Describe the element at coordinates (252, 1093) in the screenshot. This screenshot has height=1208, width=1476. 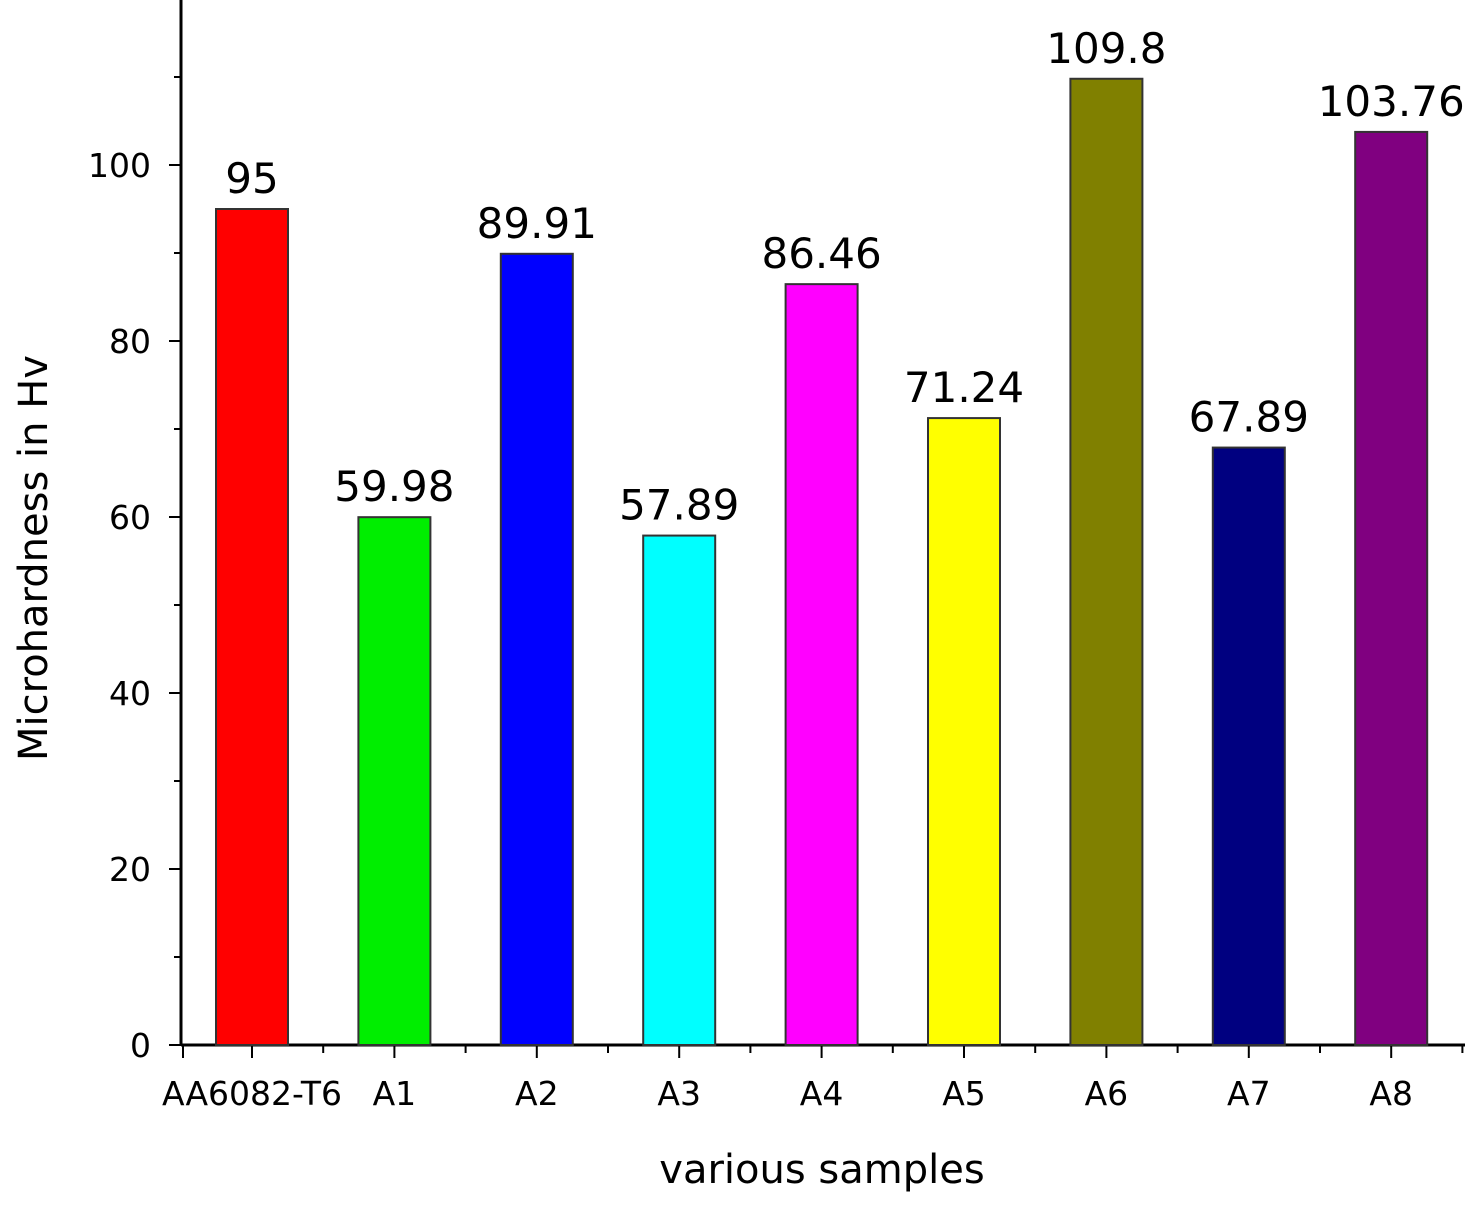
I see `x-tick-label: AA6082-T6` at that location.